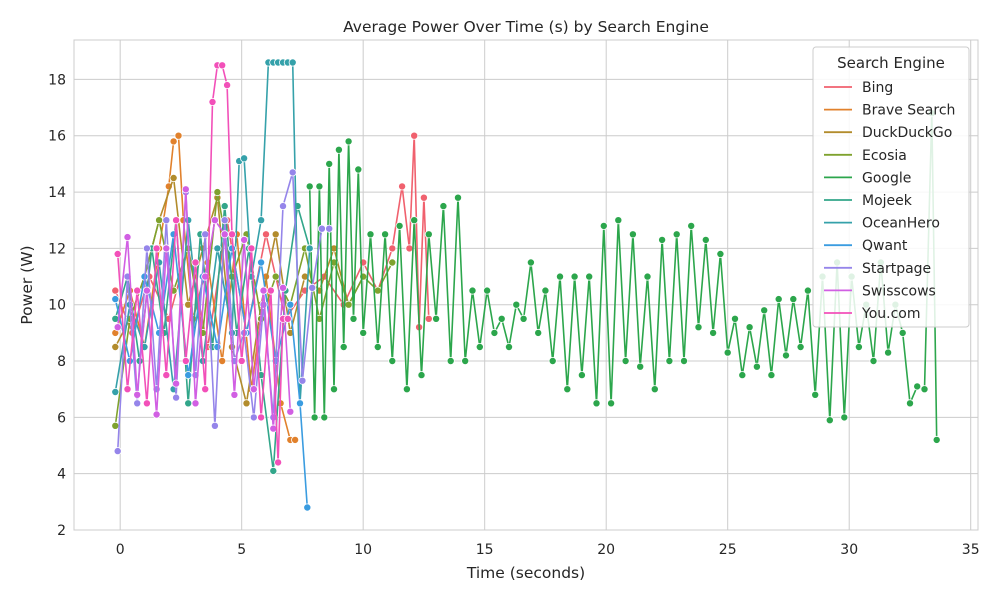 The image size is (1000, 600). Describe the element at coordinates (115, 391) in the screenshot. I see `data-point-oceanhero` at that location.